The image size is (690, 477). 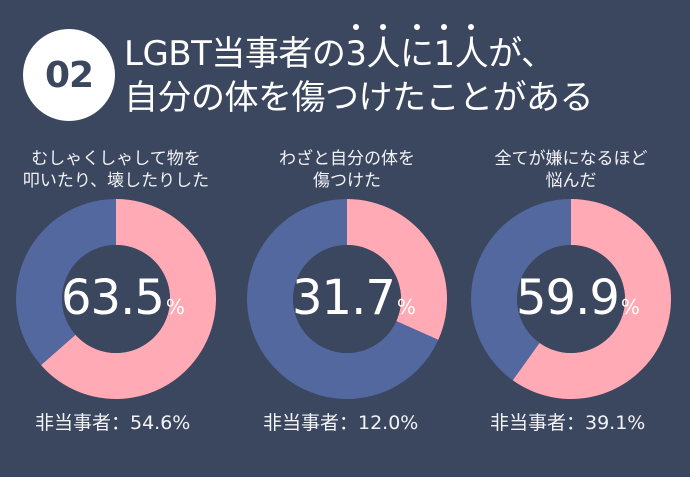 I want to click on question-line: わざと自分の体を, so click(x=347, y=159).